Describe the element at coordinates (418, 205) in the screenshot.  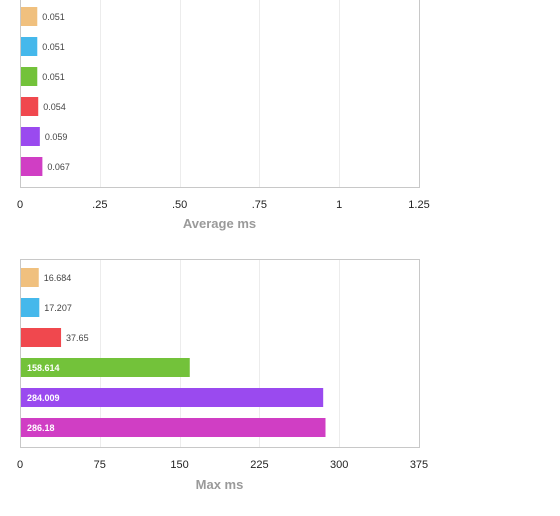
I see `x-tick-label: 1.25` at that location.